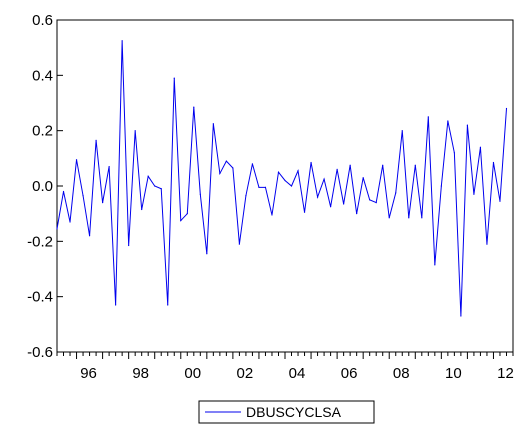 This screenshot has height=426, width=514. I want to click on y-tick-label: 0.4, so click(42, 75).